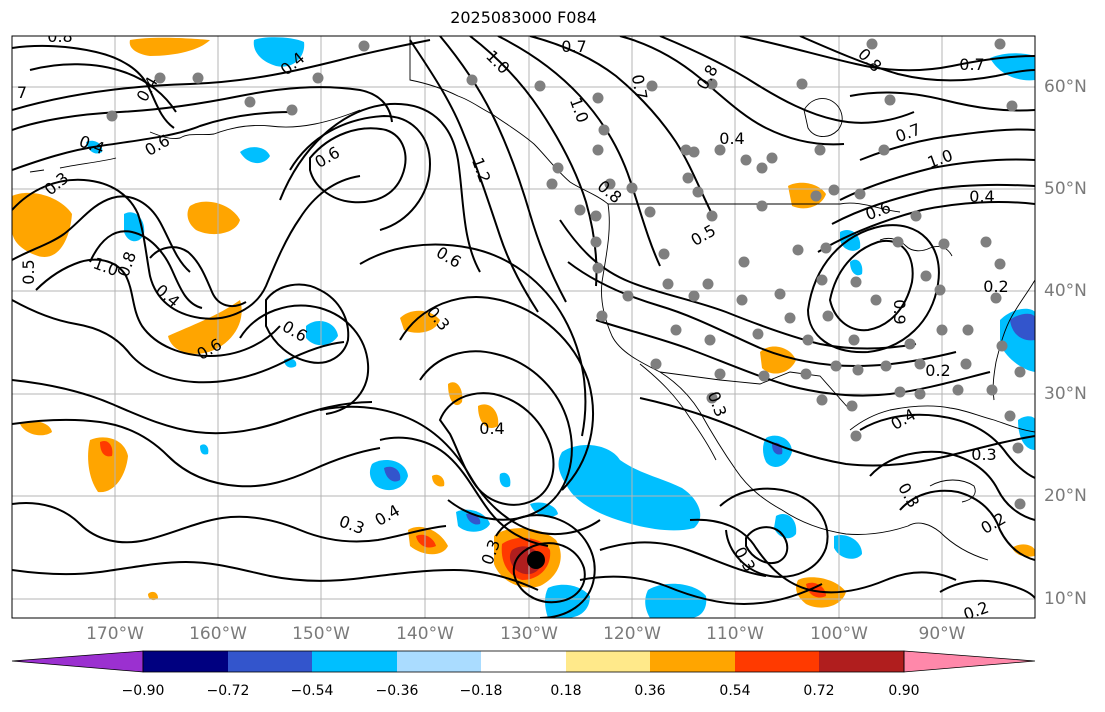  Describe the element at coordinates (632, 634) in the screenshot. I see `lon-label: 120°W` at that location.